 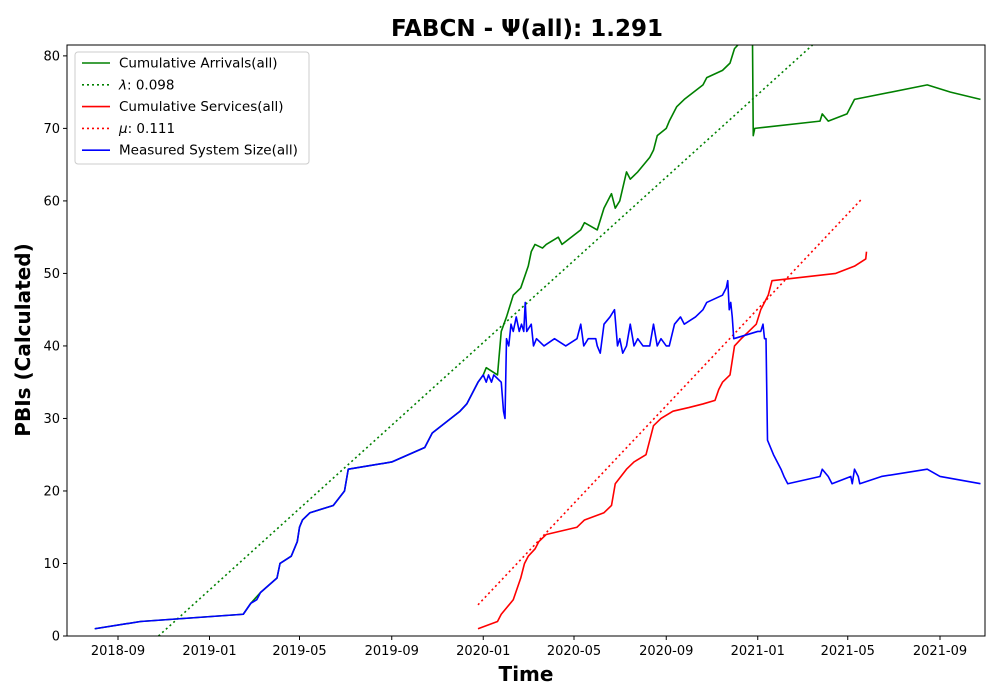 I want to click on y-axis: 0 10 20 30 40 50 60 70 80, so click(x=55, y=347).